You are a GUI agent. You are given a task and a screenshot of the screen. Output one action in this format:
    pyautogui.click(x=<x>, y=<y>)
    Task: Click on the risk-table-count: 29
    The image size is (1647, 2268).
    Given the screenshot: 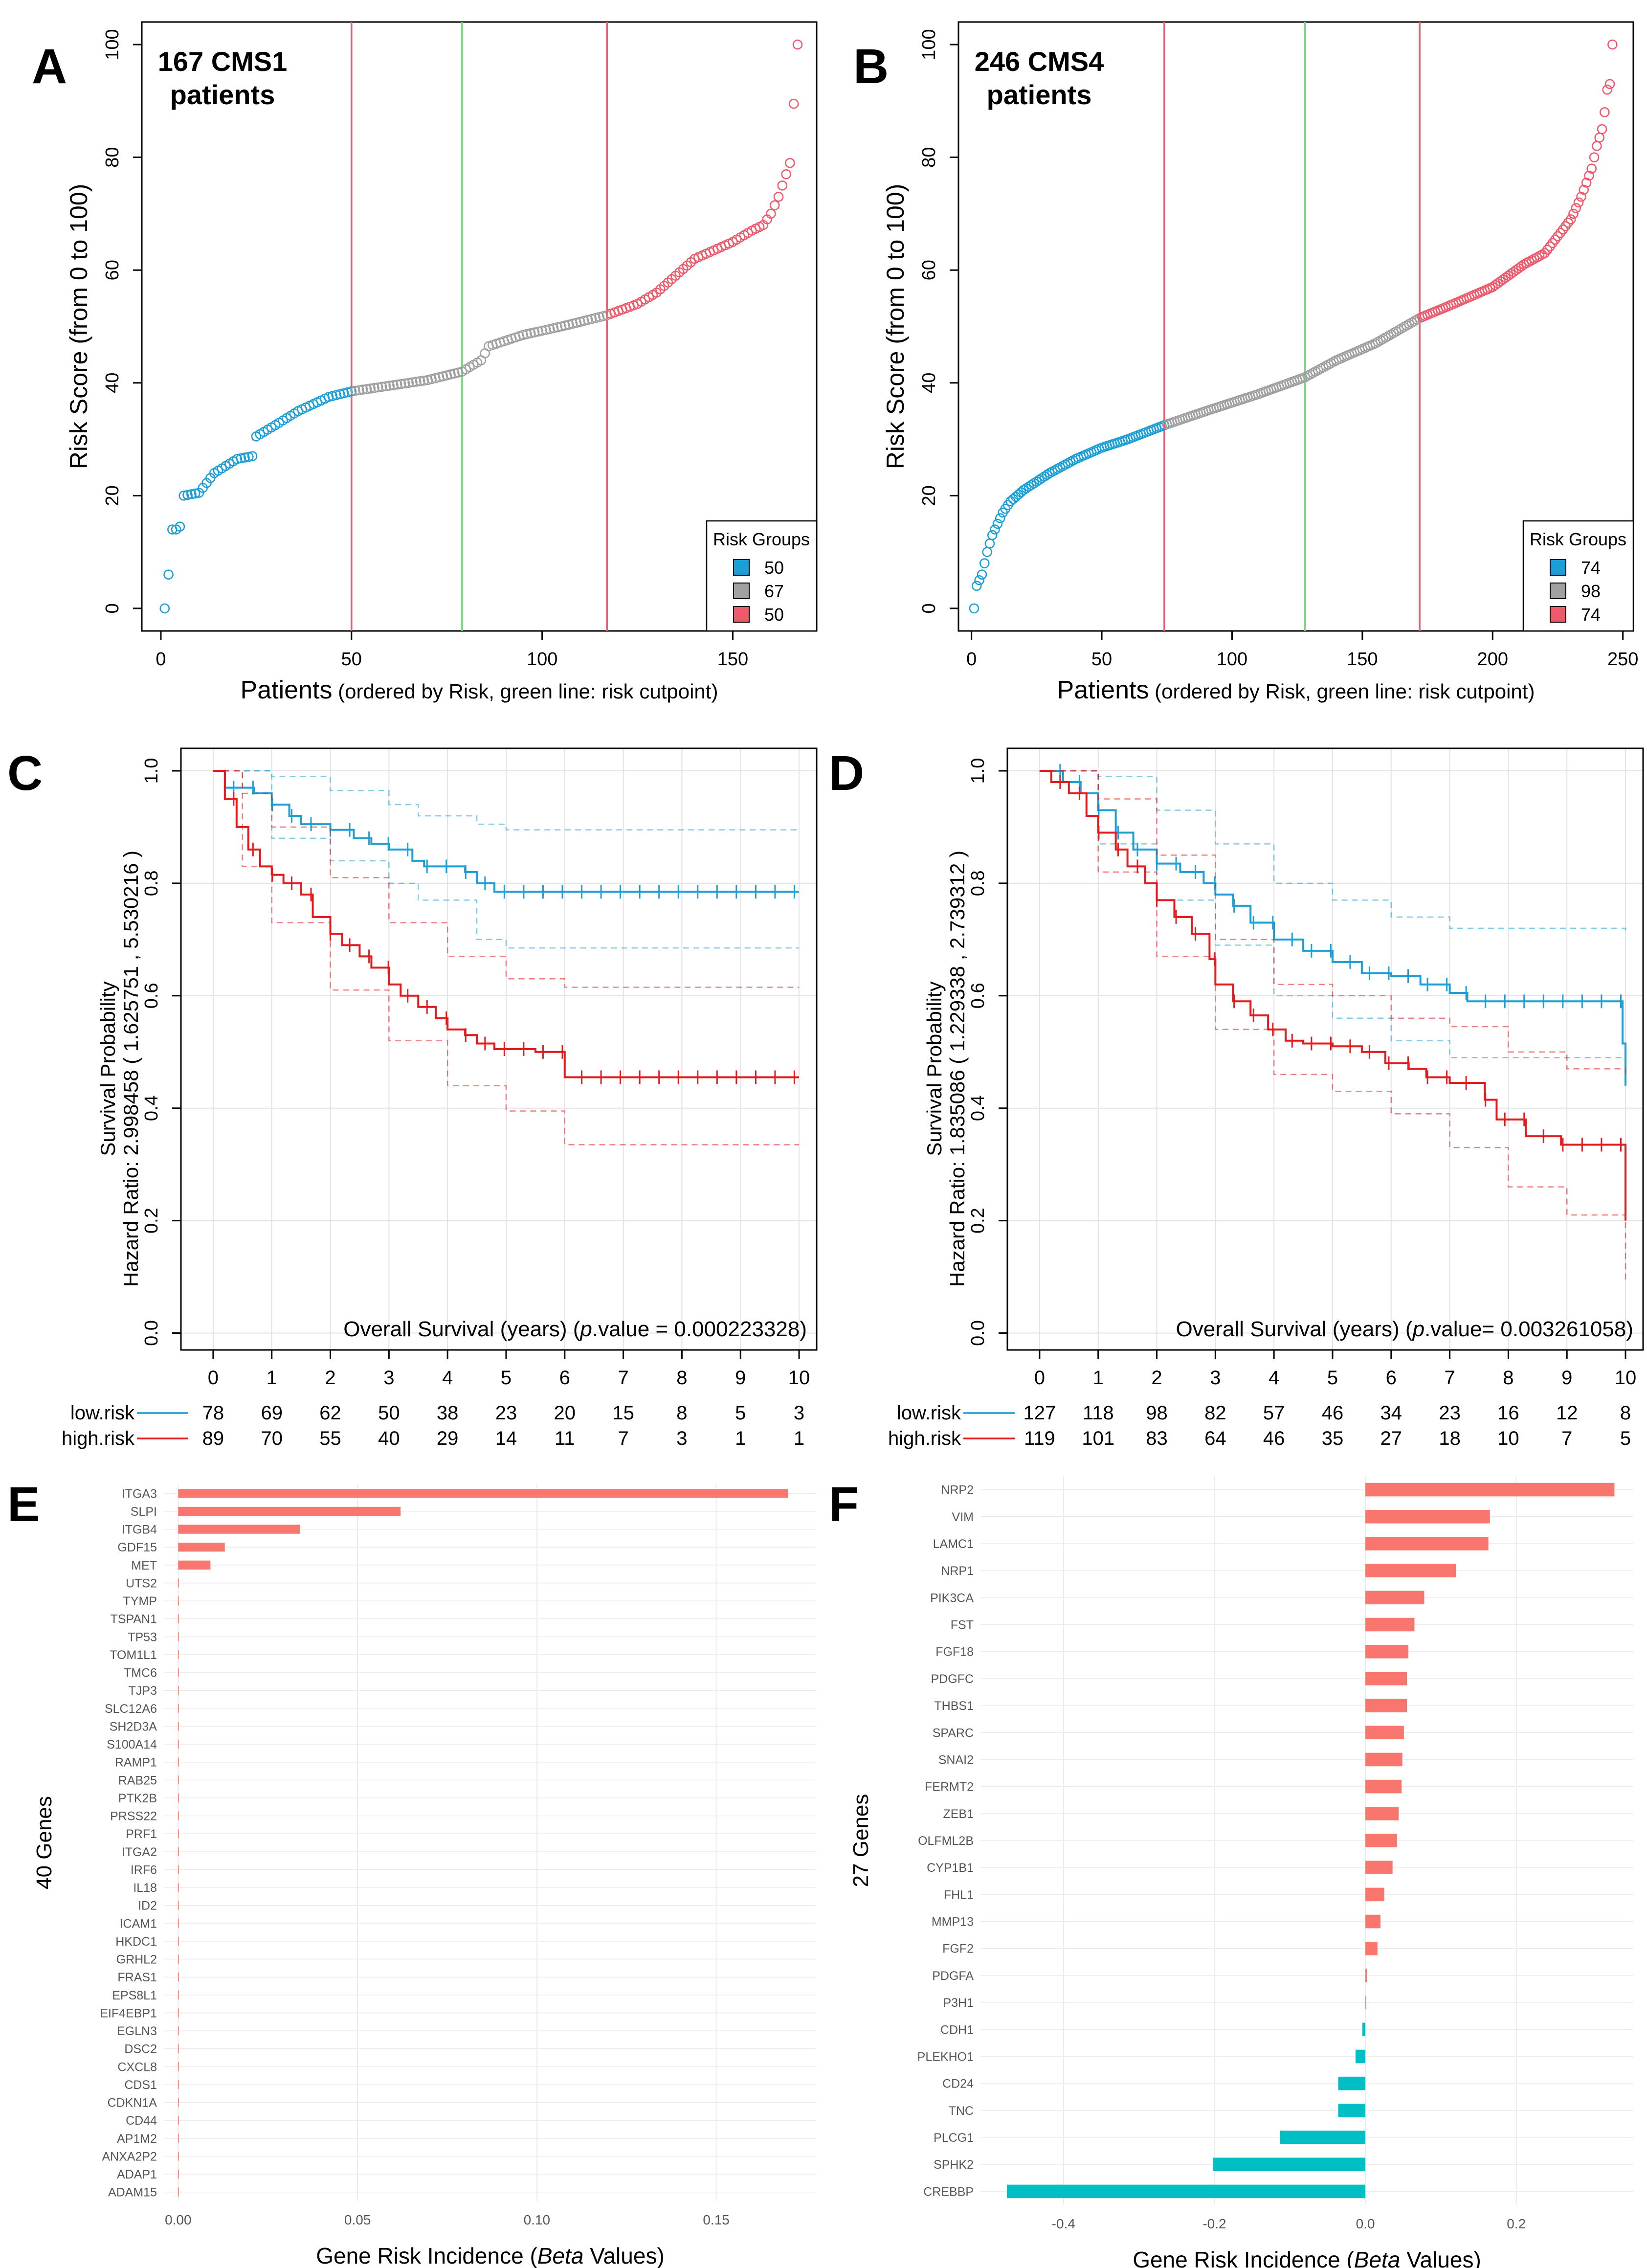 What is the action you would take?
    pyautogui.click(x=448, y=1438)
    